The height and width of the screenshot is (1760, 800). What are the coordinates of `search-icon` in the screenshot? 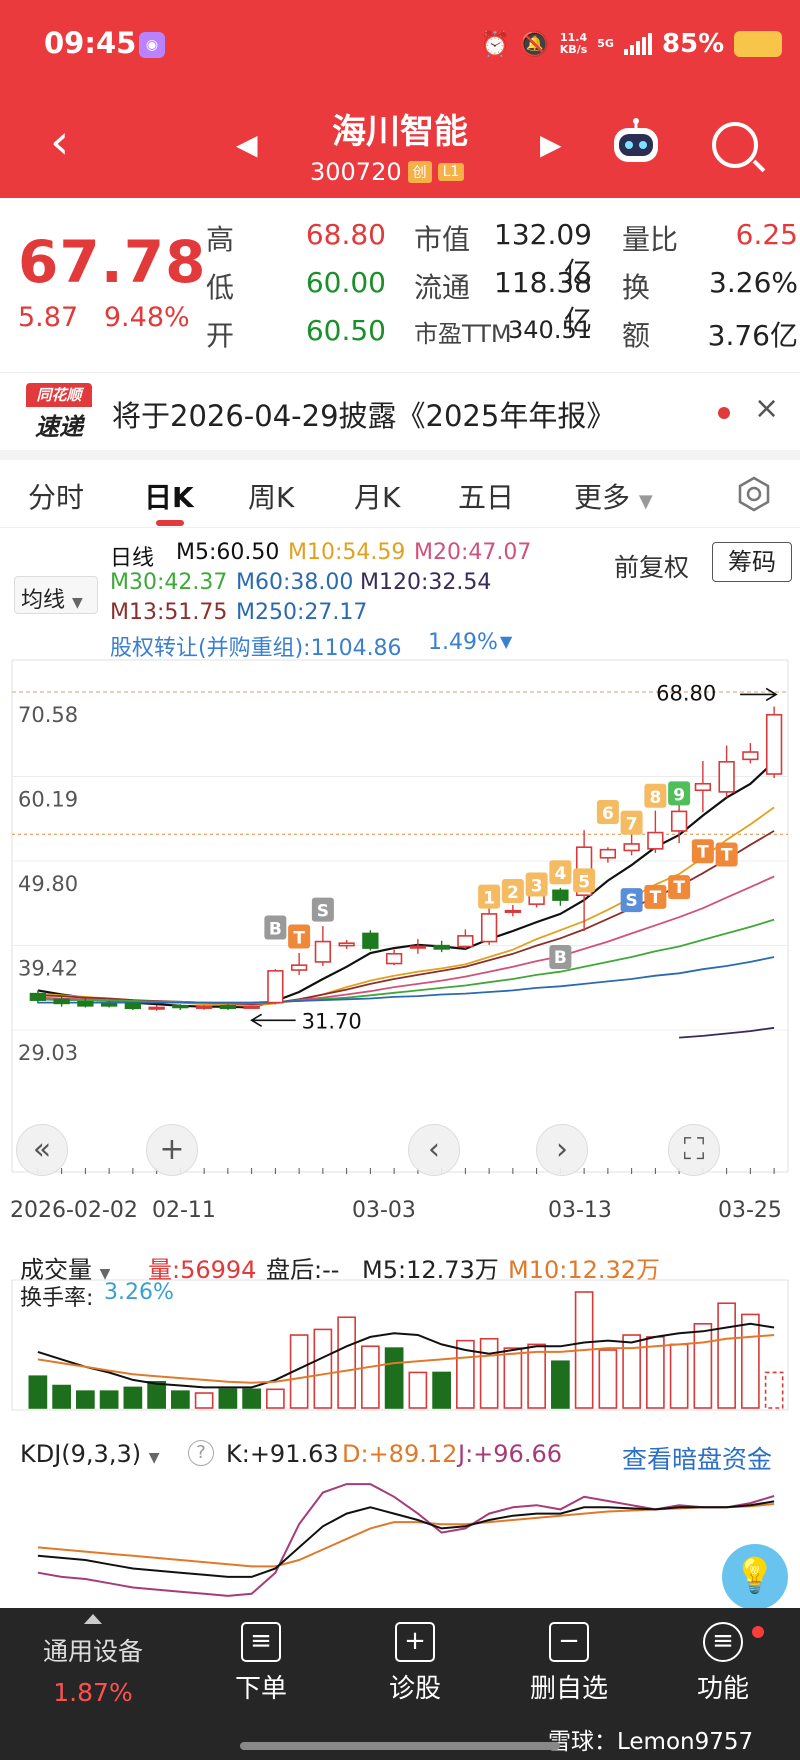 It's located at (735, 145).